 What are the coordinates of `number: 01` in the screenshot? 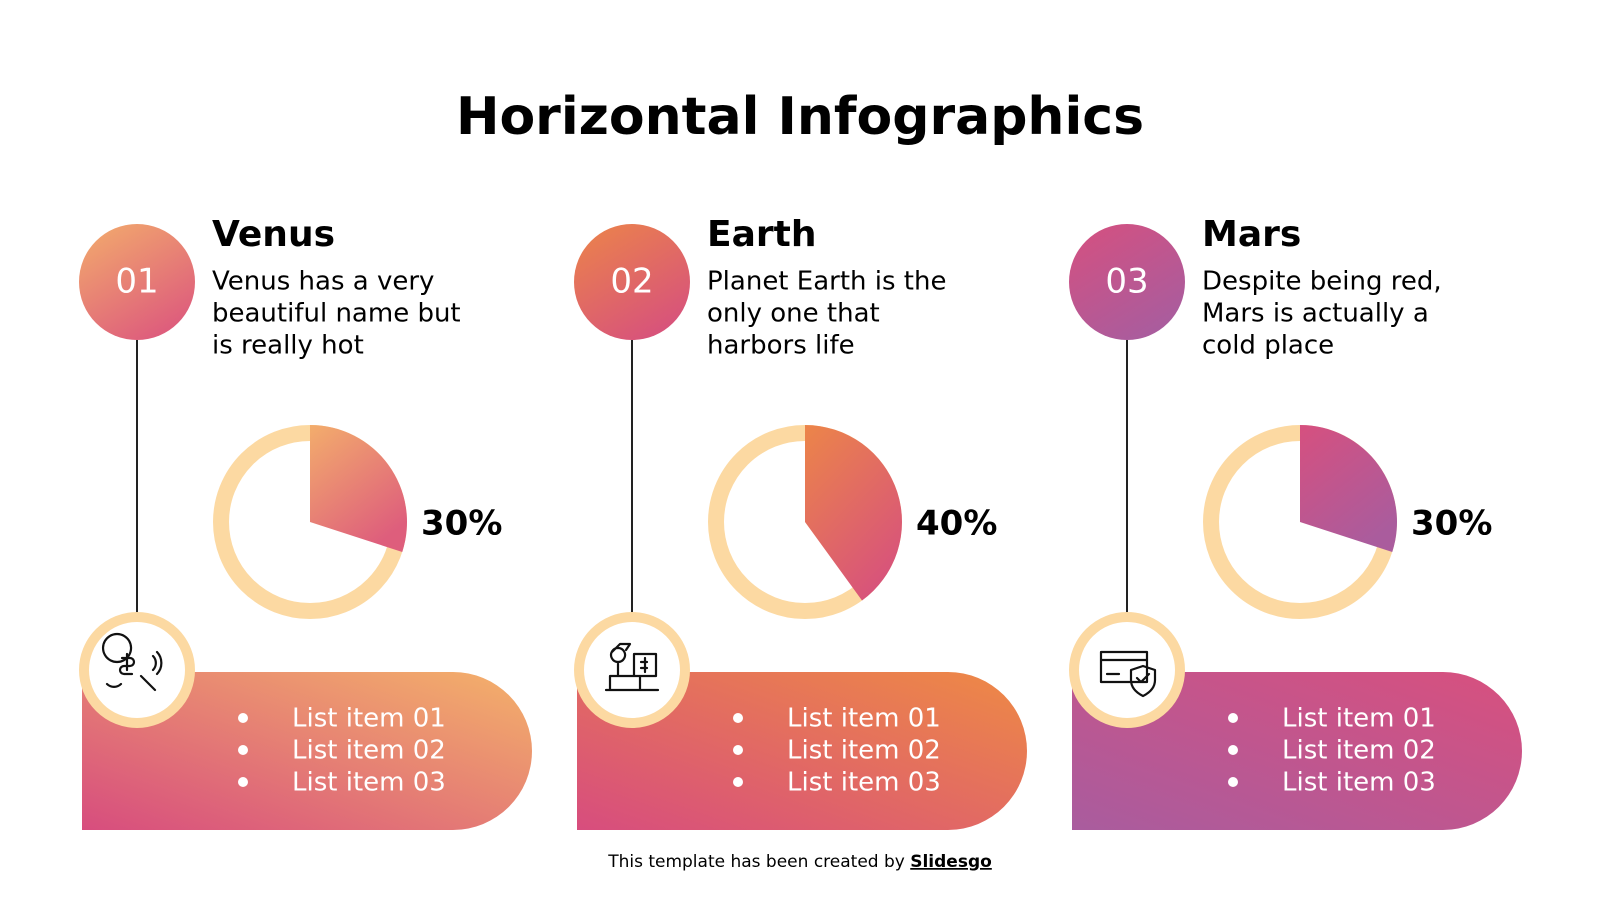 It's located at (136, 282).